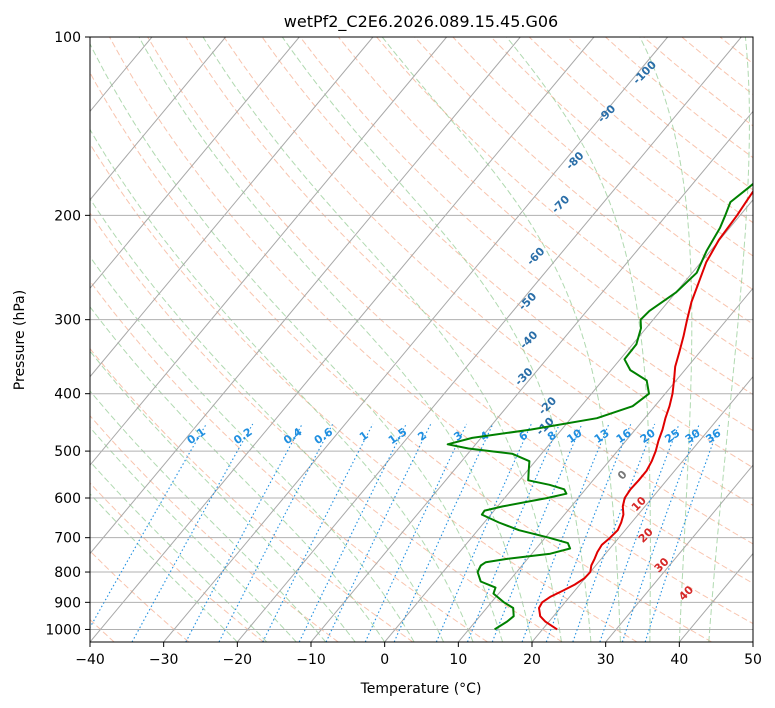 This screenshot has height=708, width=775. What do you see at coordinates (672, 435) in the screenshot?
I see `isopleth-label: 25` at bounding box center [672, 435].